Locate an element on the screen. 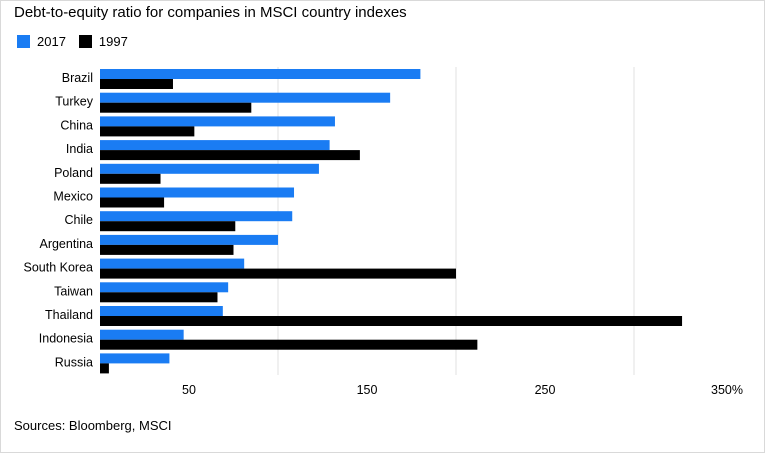 This screenshot has height=453, width=765. category-label: Argentina is located at coordinates (66, 244).